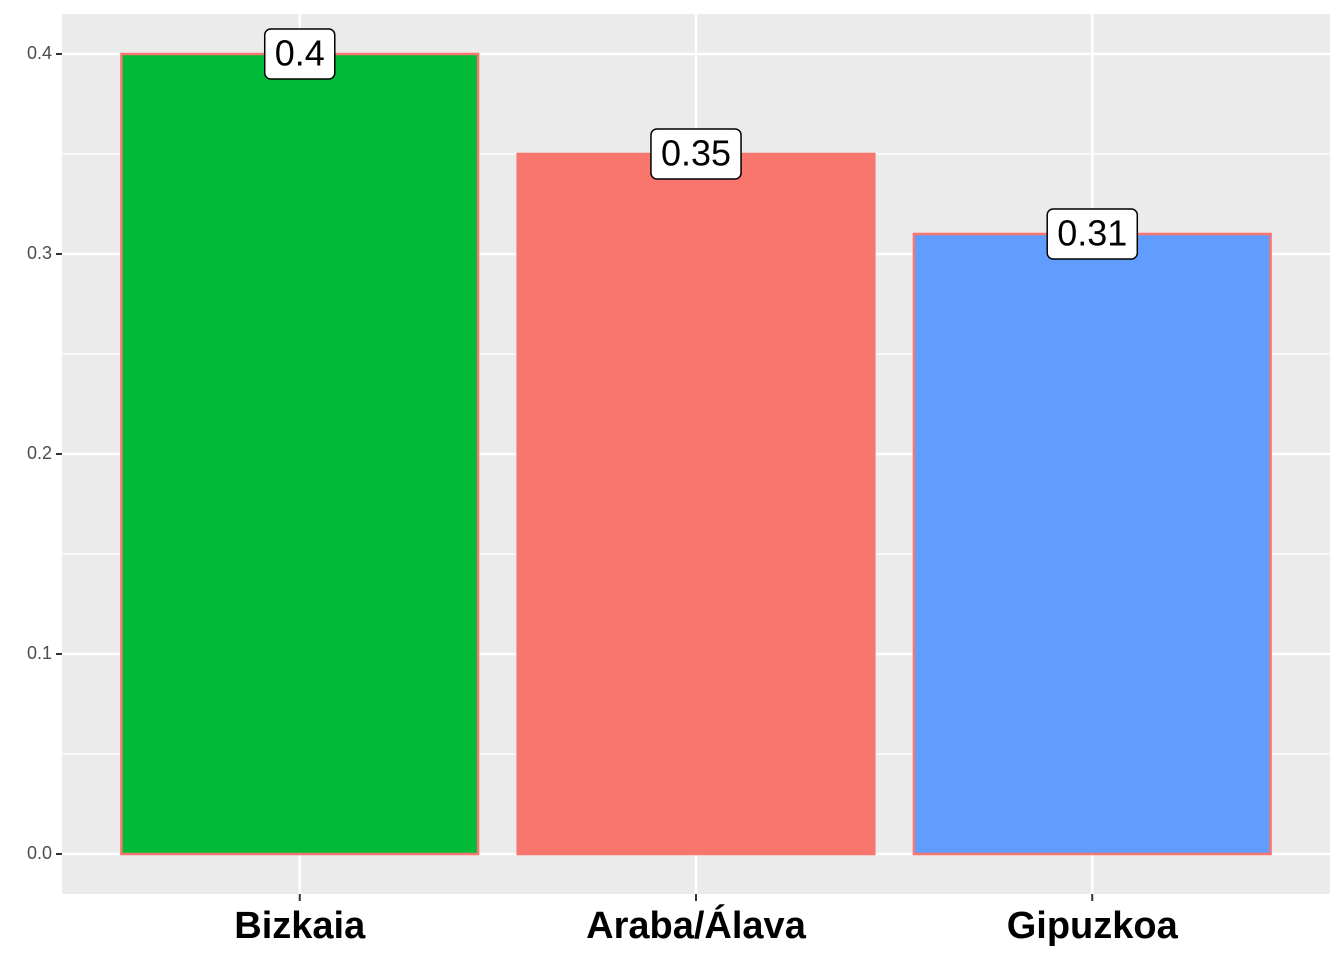  Describe the element at coordinates (300, 926) in the screenshot. I see `x-tick-label: Bizkaia` at that location.